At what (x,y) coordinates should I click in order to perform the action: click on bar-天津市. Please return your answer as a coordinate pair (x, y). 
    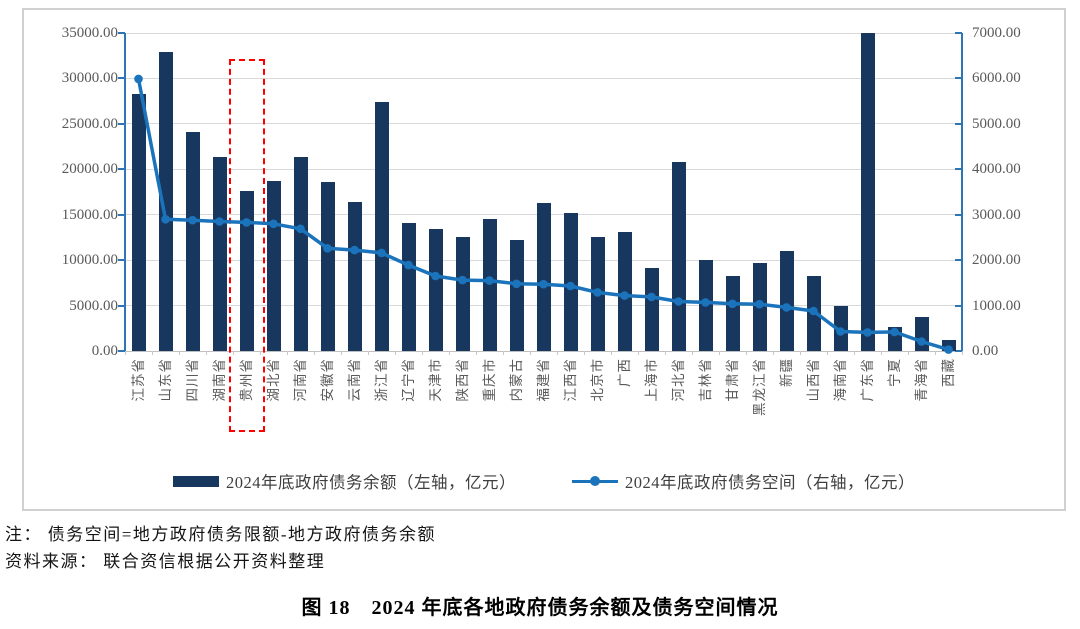
    Looking at the image, I should click on (435, 290).